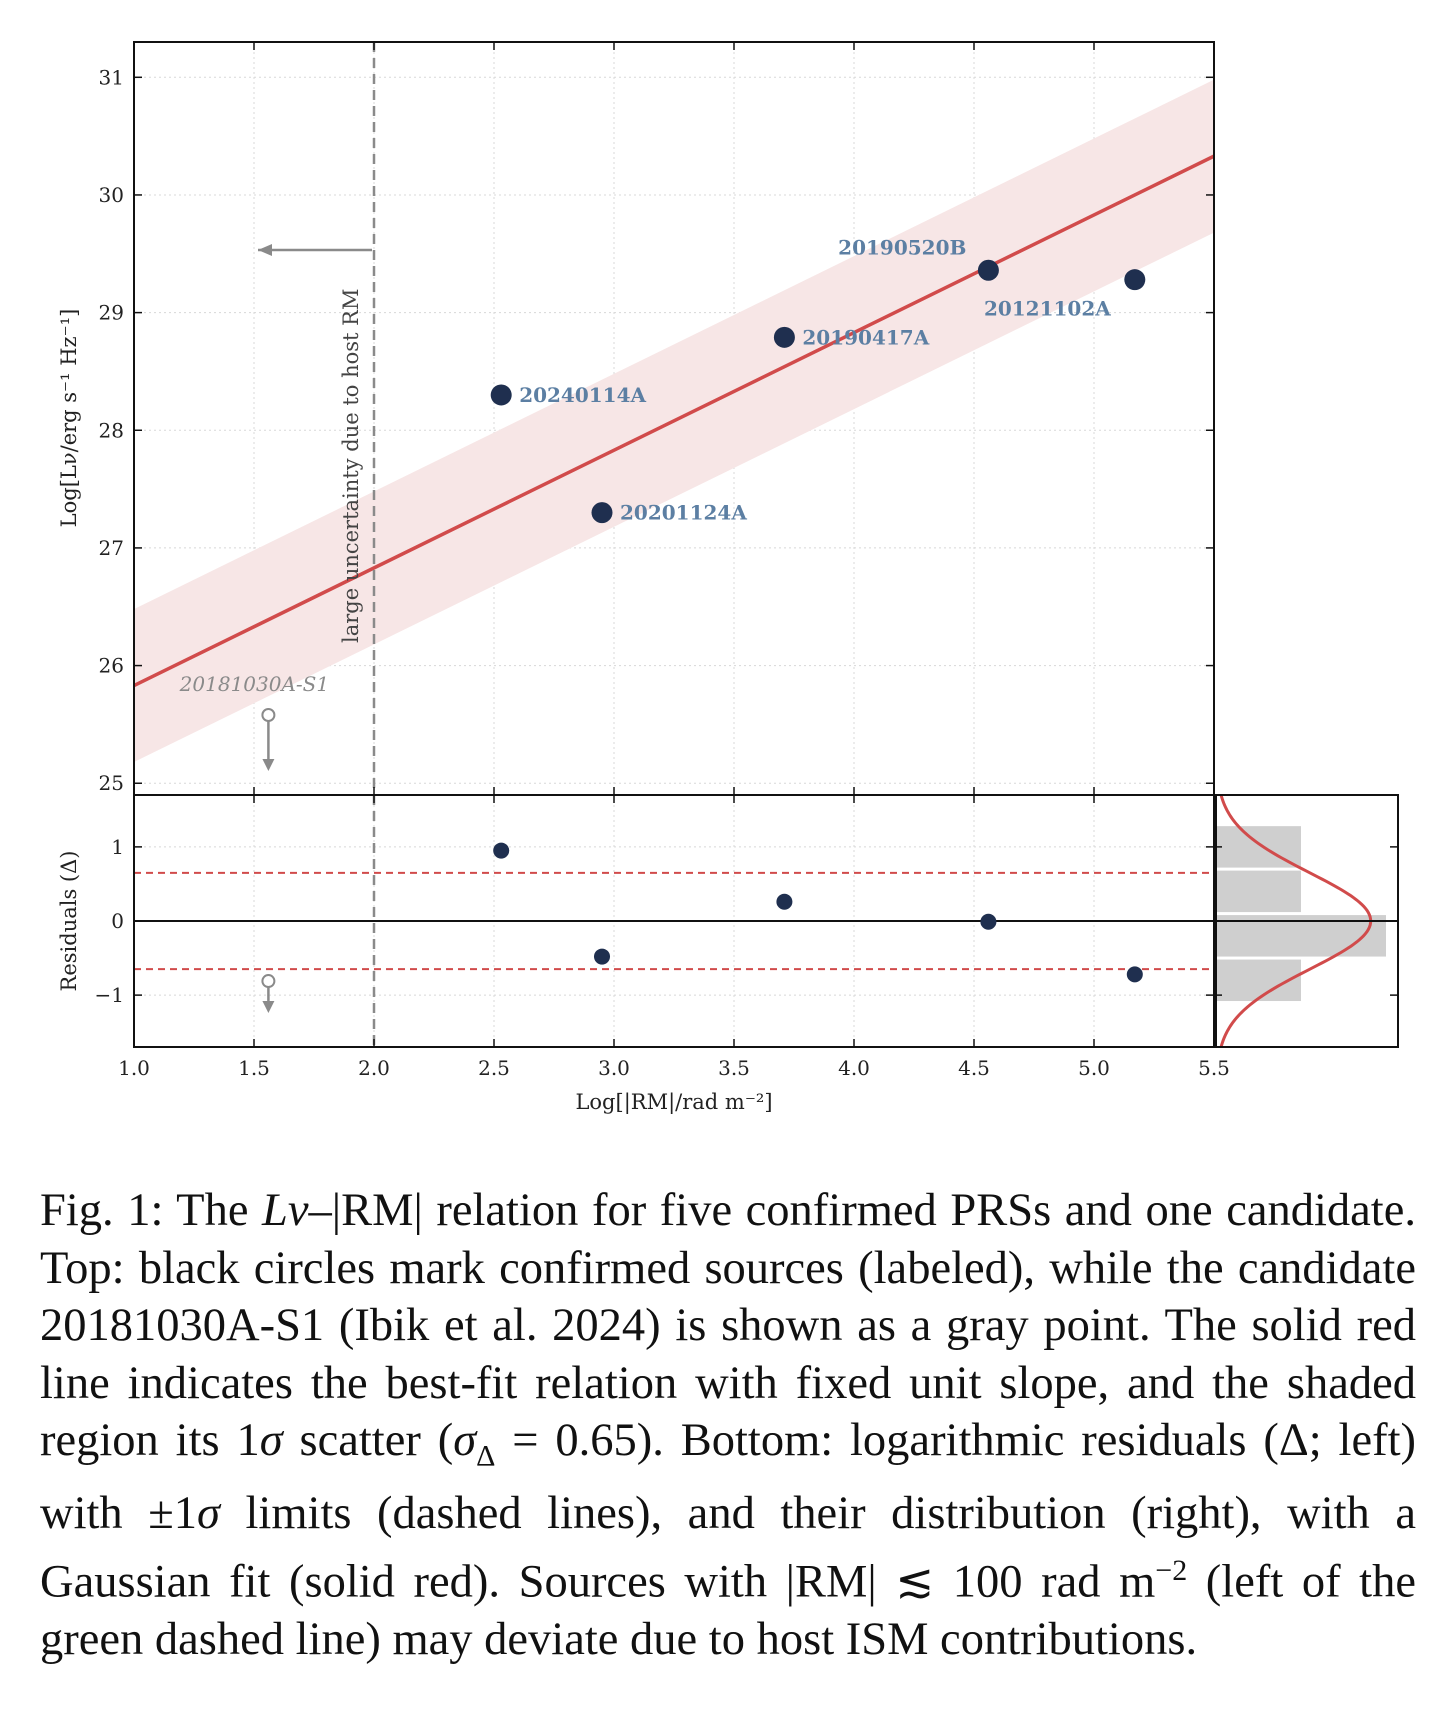 The height and width of the screenshot is (1716, 1434). Describe the element at coordinates (351, 466) in the screenshot. I see `vline-annotation: large uncertainty due to host RM` at that location.